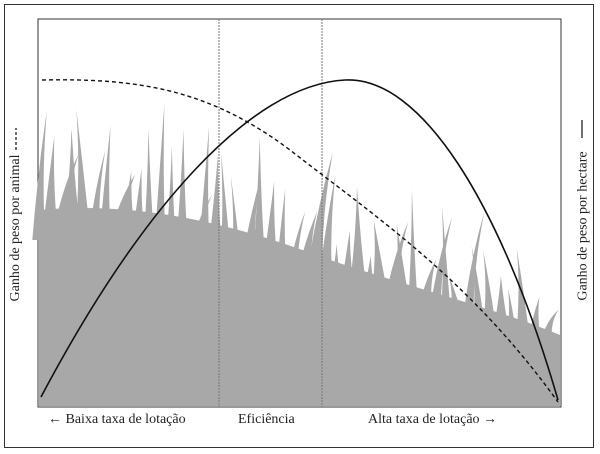  Describe the element at coordinates (266, 419) in the screenshot. I see `efficiency-label: Eficiência` at that location.